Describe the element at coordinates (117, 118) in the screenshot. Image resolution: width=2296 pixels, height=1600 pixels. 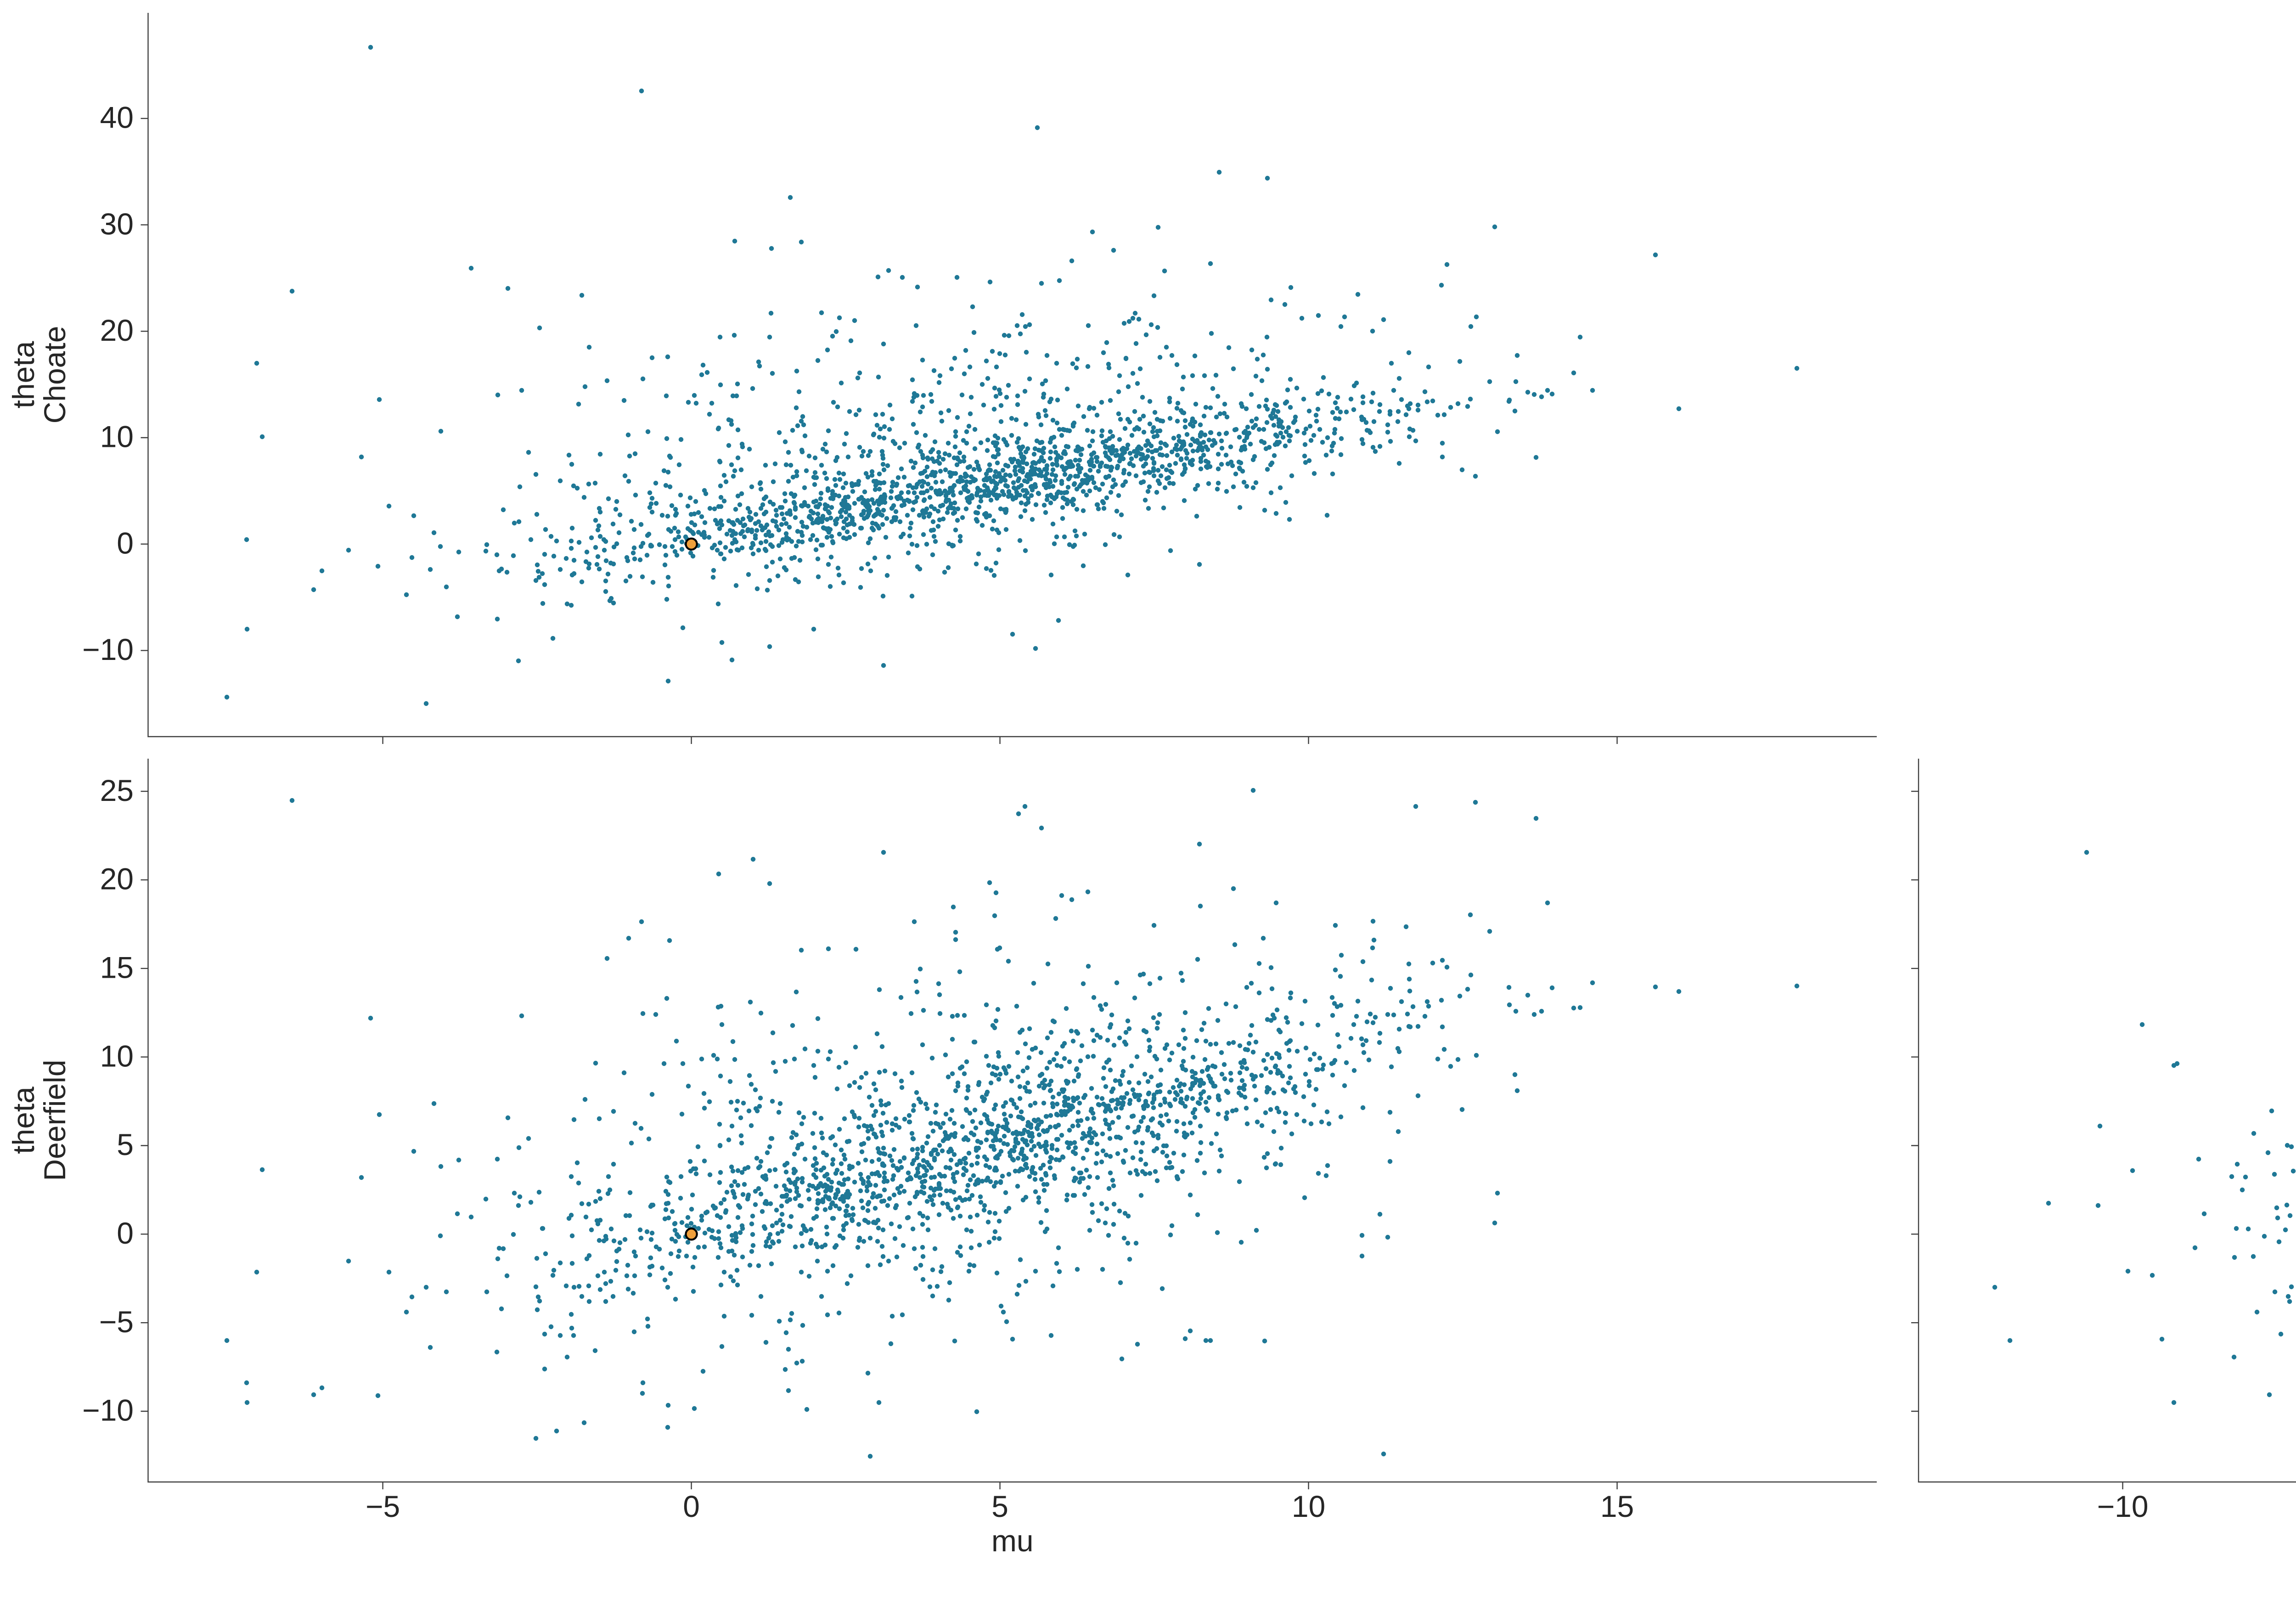
I see `svg-text: 40` at that location.